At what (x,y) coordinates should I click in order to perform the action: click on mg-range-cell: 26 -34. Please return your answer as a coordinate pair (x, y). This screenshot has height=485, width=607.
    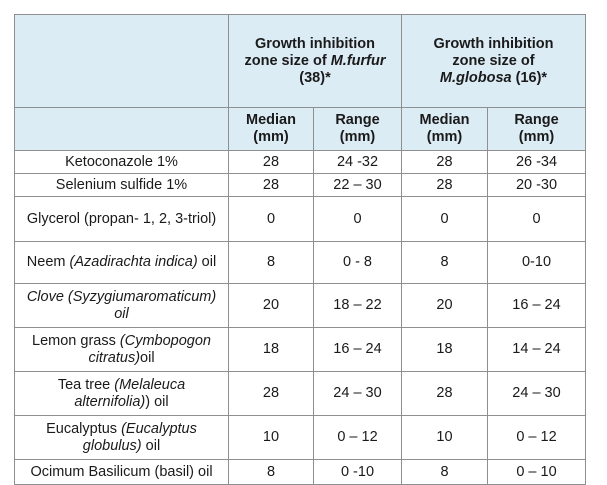
    Looking at the image, I should click on (536, 162).